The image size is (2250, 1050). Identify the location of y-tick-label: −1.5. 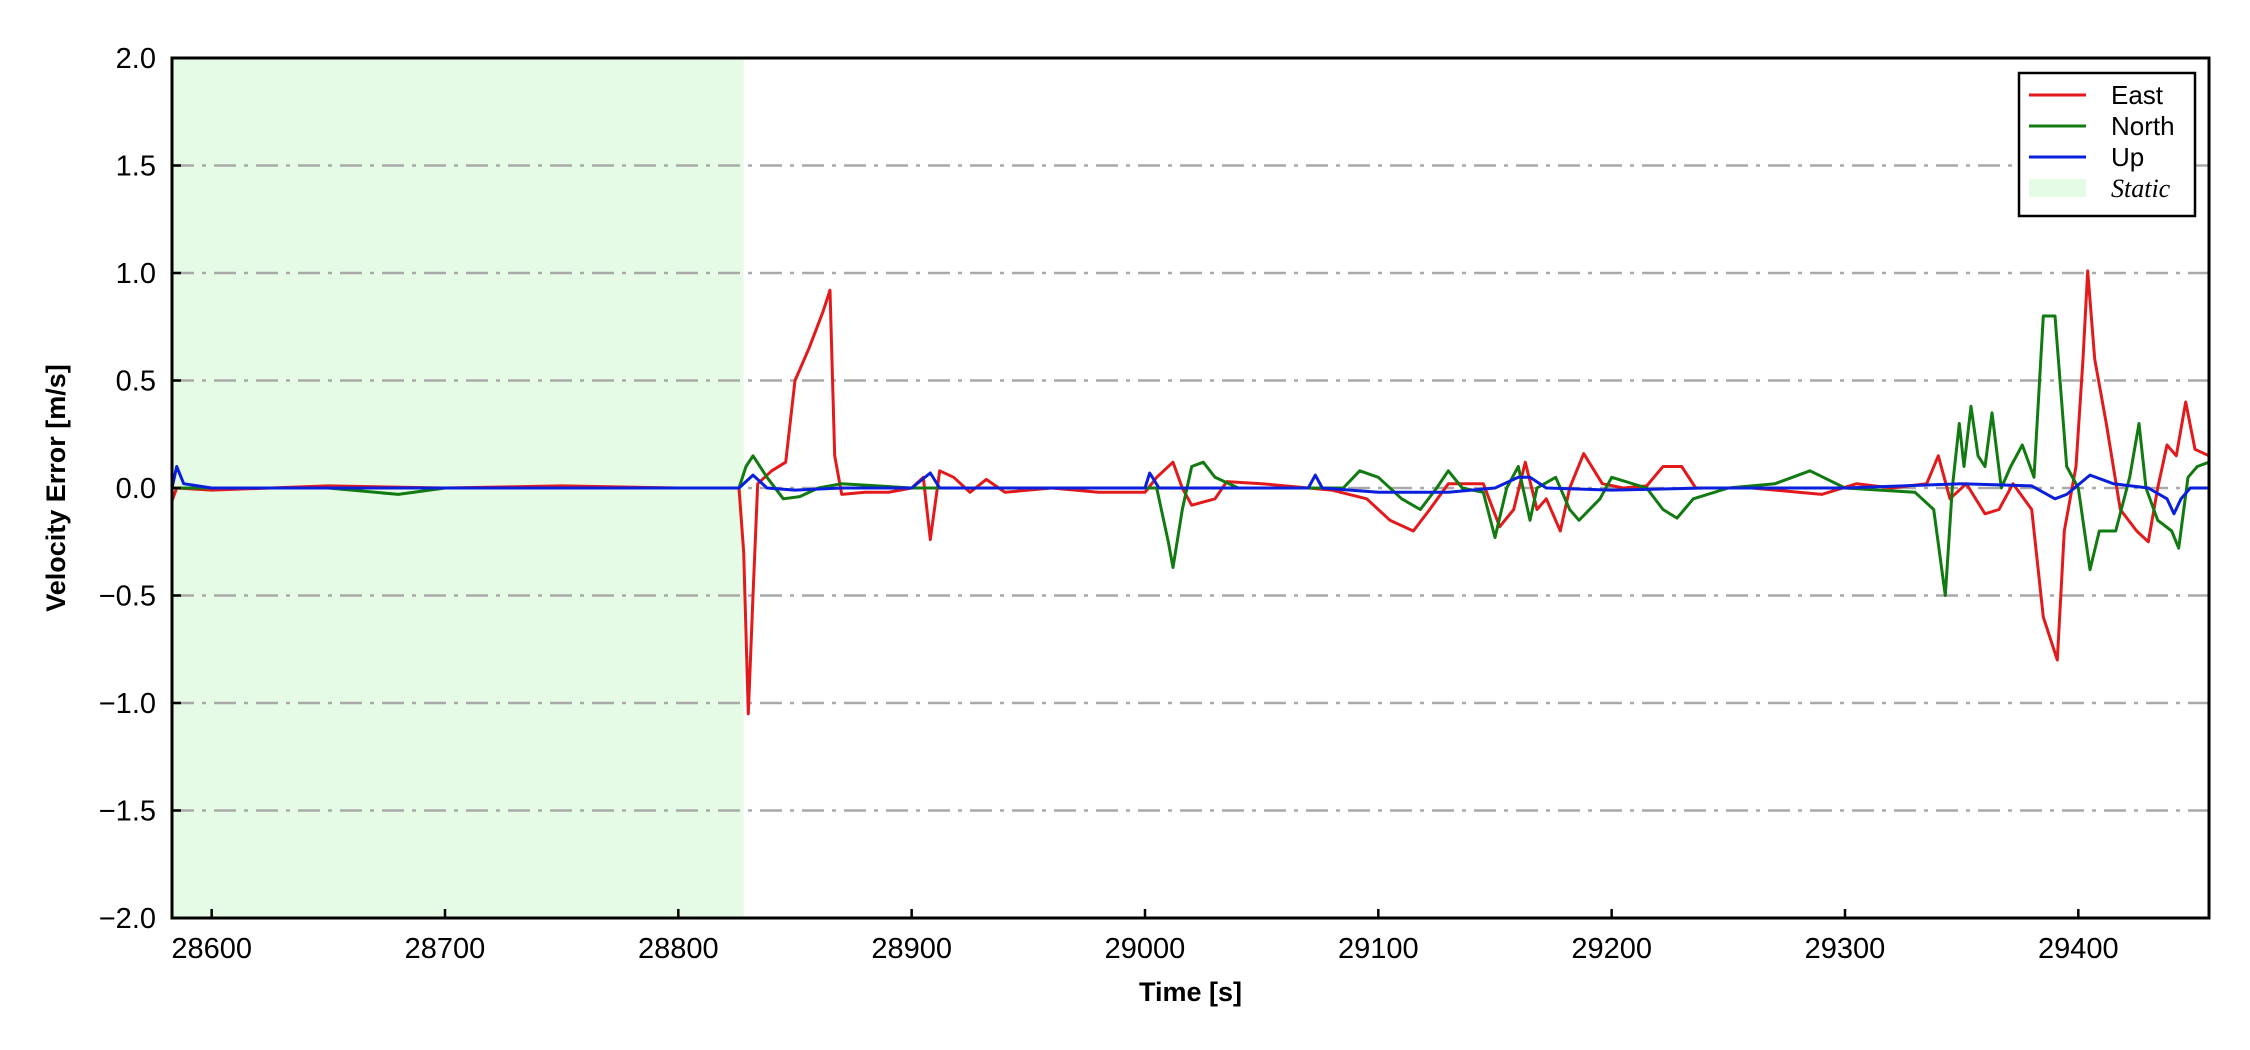
(127, 812).